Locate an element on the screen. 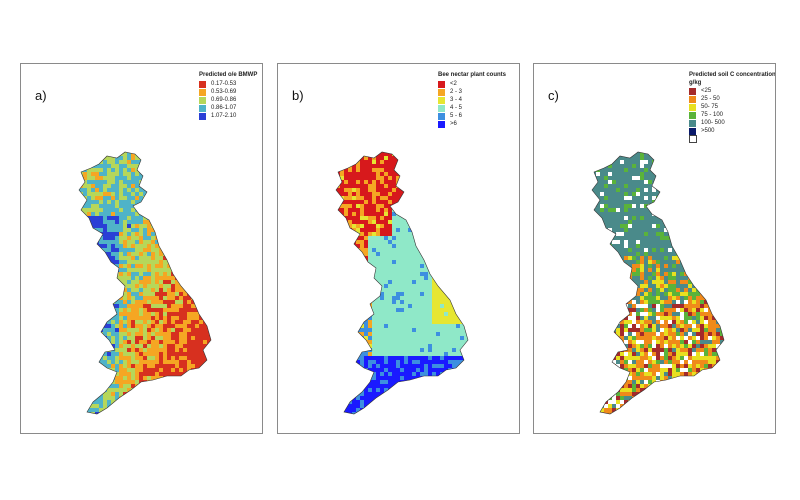  panel-label: a) is located at coordinates (41, 95).